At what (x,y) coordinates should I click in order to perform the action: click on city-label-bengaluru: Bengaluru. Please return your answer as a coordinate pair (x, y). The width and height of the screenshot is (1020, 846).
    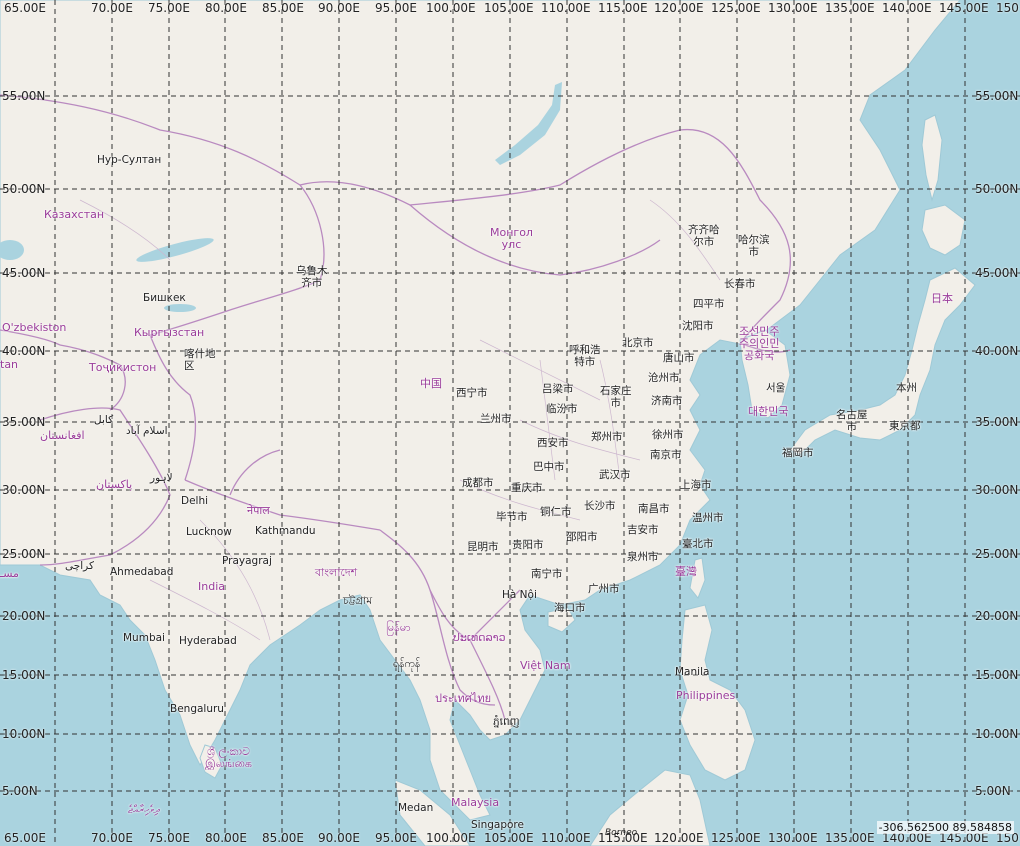
    Looking at the image, I should click on (197, 709).